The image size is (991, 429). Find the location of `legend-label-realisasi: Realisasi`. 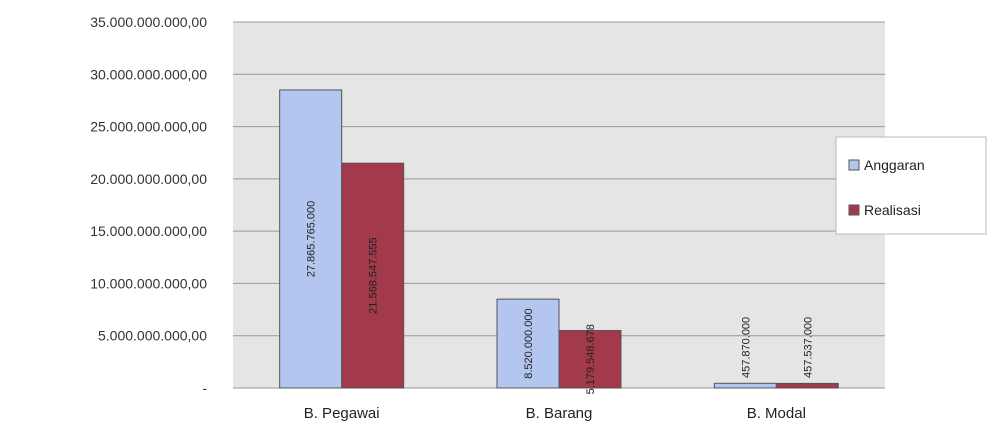

legend-label-realisasi: Realisasi is located at coordinates (892, 210).